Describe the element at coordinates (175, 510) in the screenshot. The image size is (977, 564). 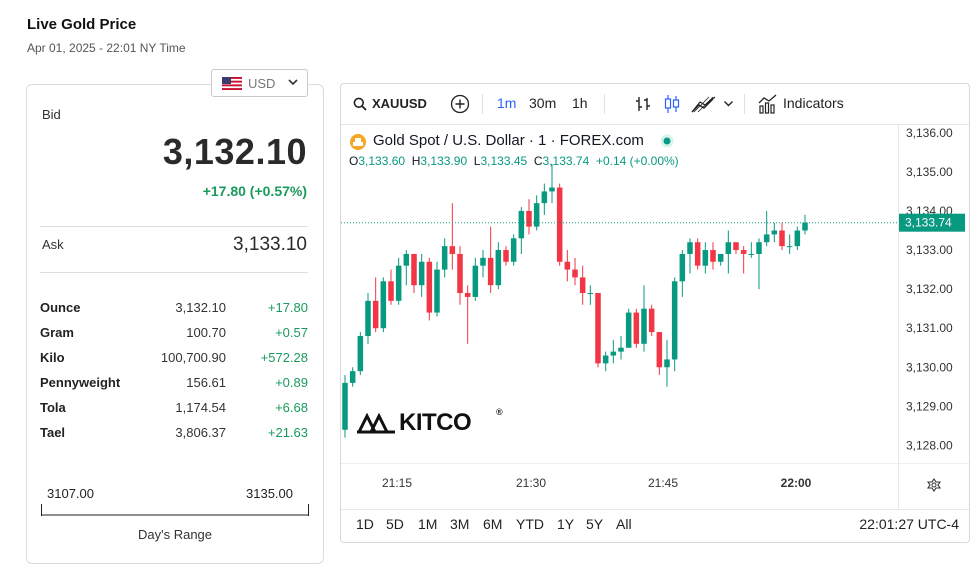
I see `days-range-bar` at that location.